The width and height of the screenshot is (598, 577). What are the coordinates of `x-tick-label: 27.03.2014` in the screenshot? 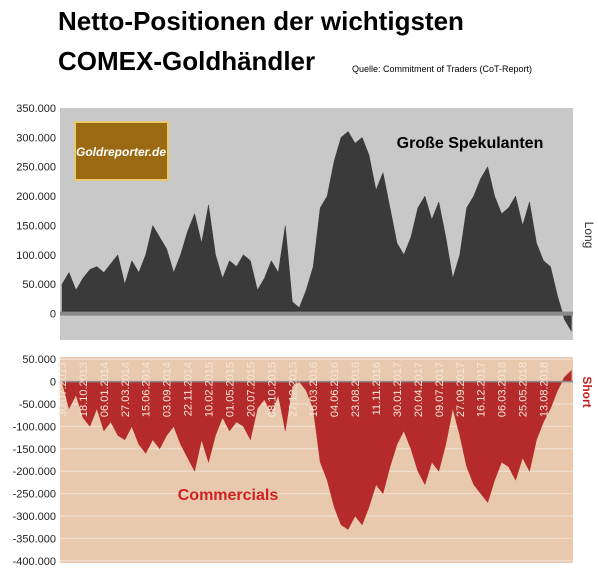 It's located at (126, 389).